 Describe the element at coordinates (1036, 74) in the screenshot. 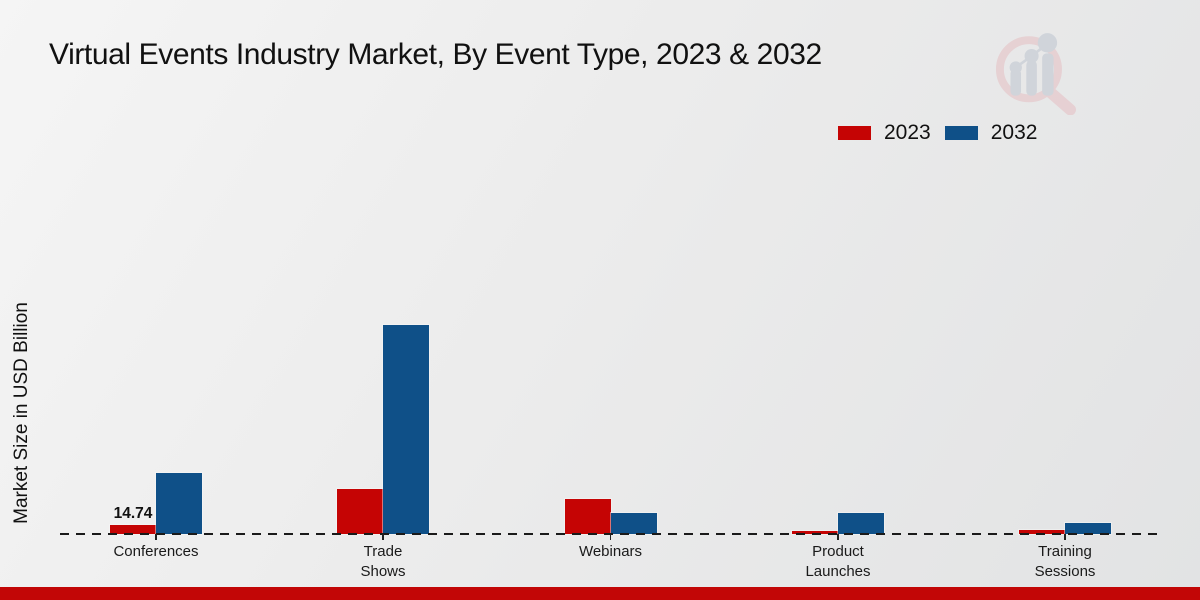

I see `market-research-future-logo-watermark` at that location.